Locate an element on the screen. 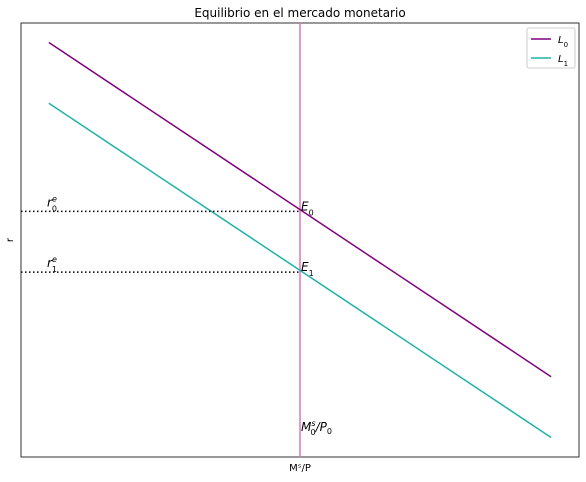  rate-label-r1: re 1 is located at coordinates (52, 264).